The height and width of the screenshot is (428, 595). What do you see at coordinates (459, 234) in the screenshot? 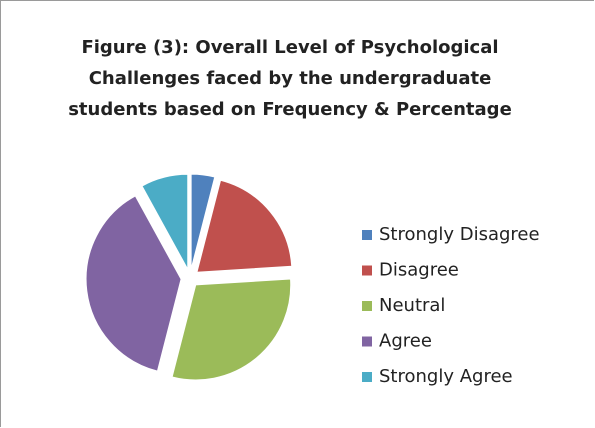
I see `legend-label: Strongly Disagree` at bounding box center [459, 234].